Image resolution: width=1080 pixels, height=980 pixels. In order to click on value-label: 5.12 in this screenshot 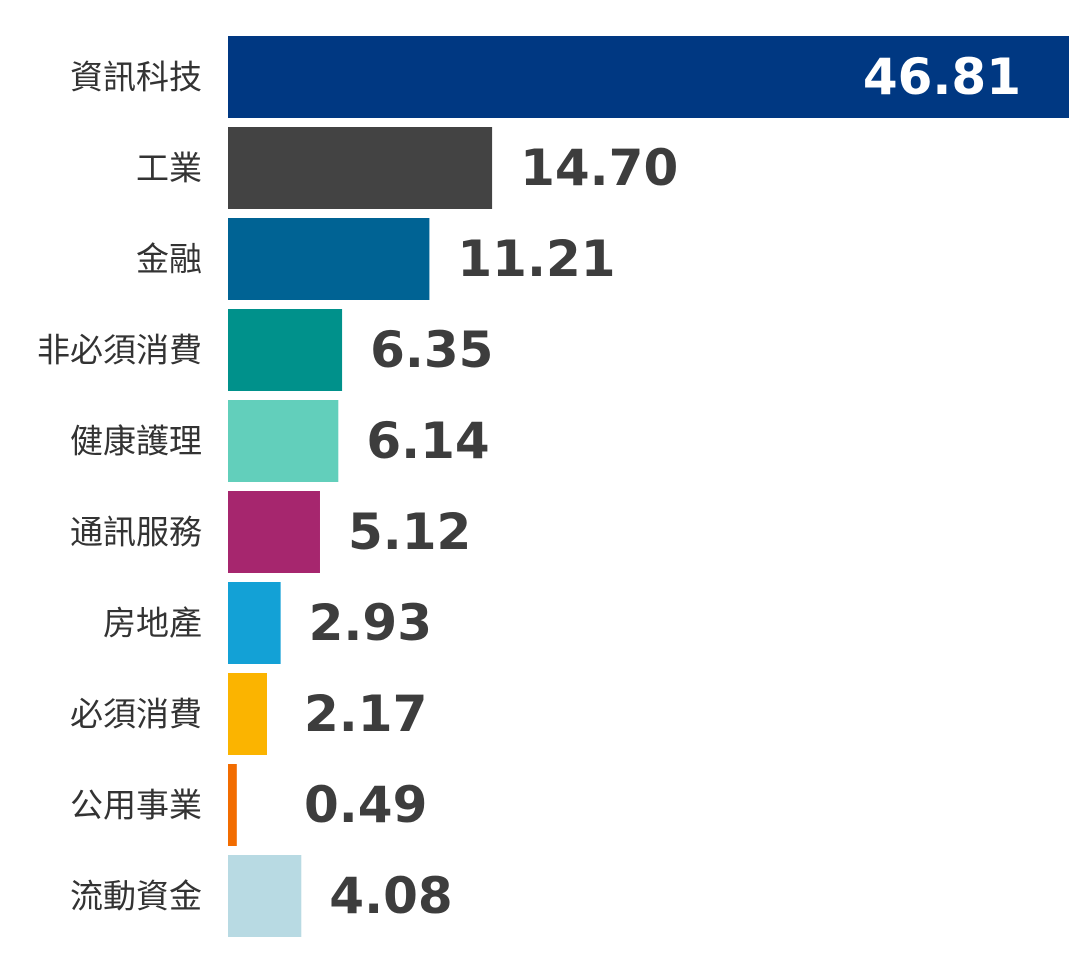, I will do `click(409, 532)`.